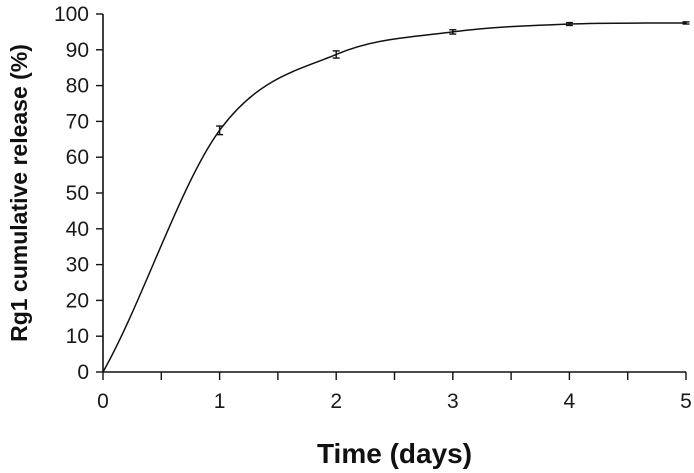  I want to click on y-tick-label: 100, so click(71, 14).